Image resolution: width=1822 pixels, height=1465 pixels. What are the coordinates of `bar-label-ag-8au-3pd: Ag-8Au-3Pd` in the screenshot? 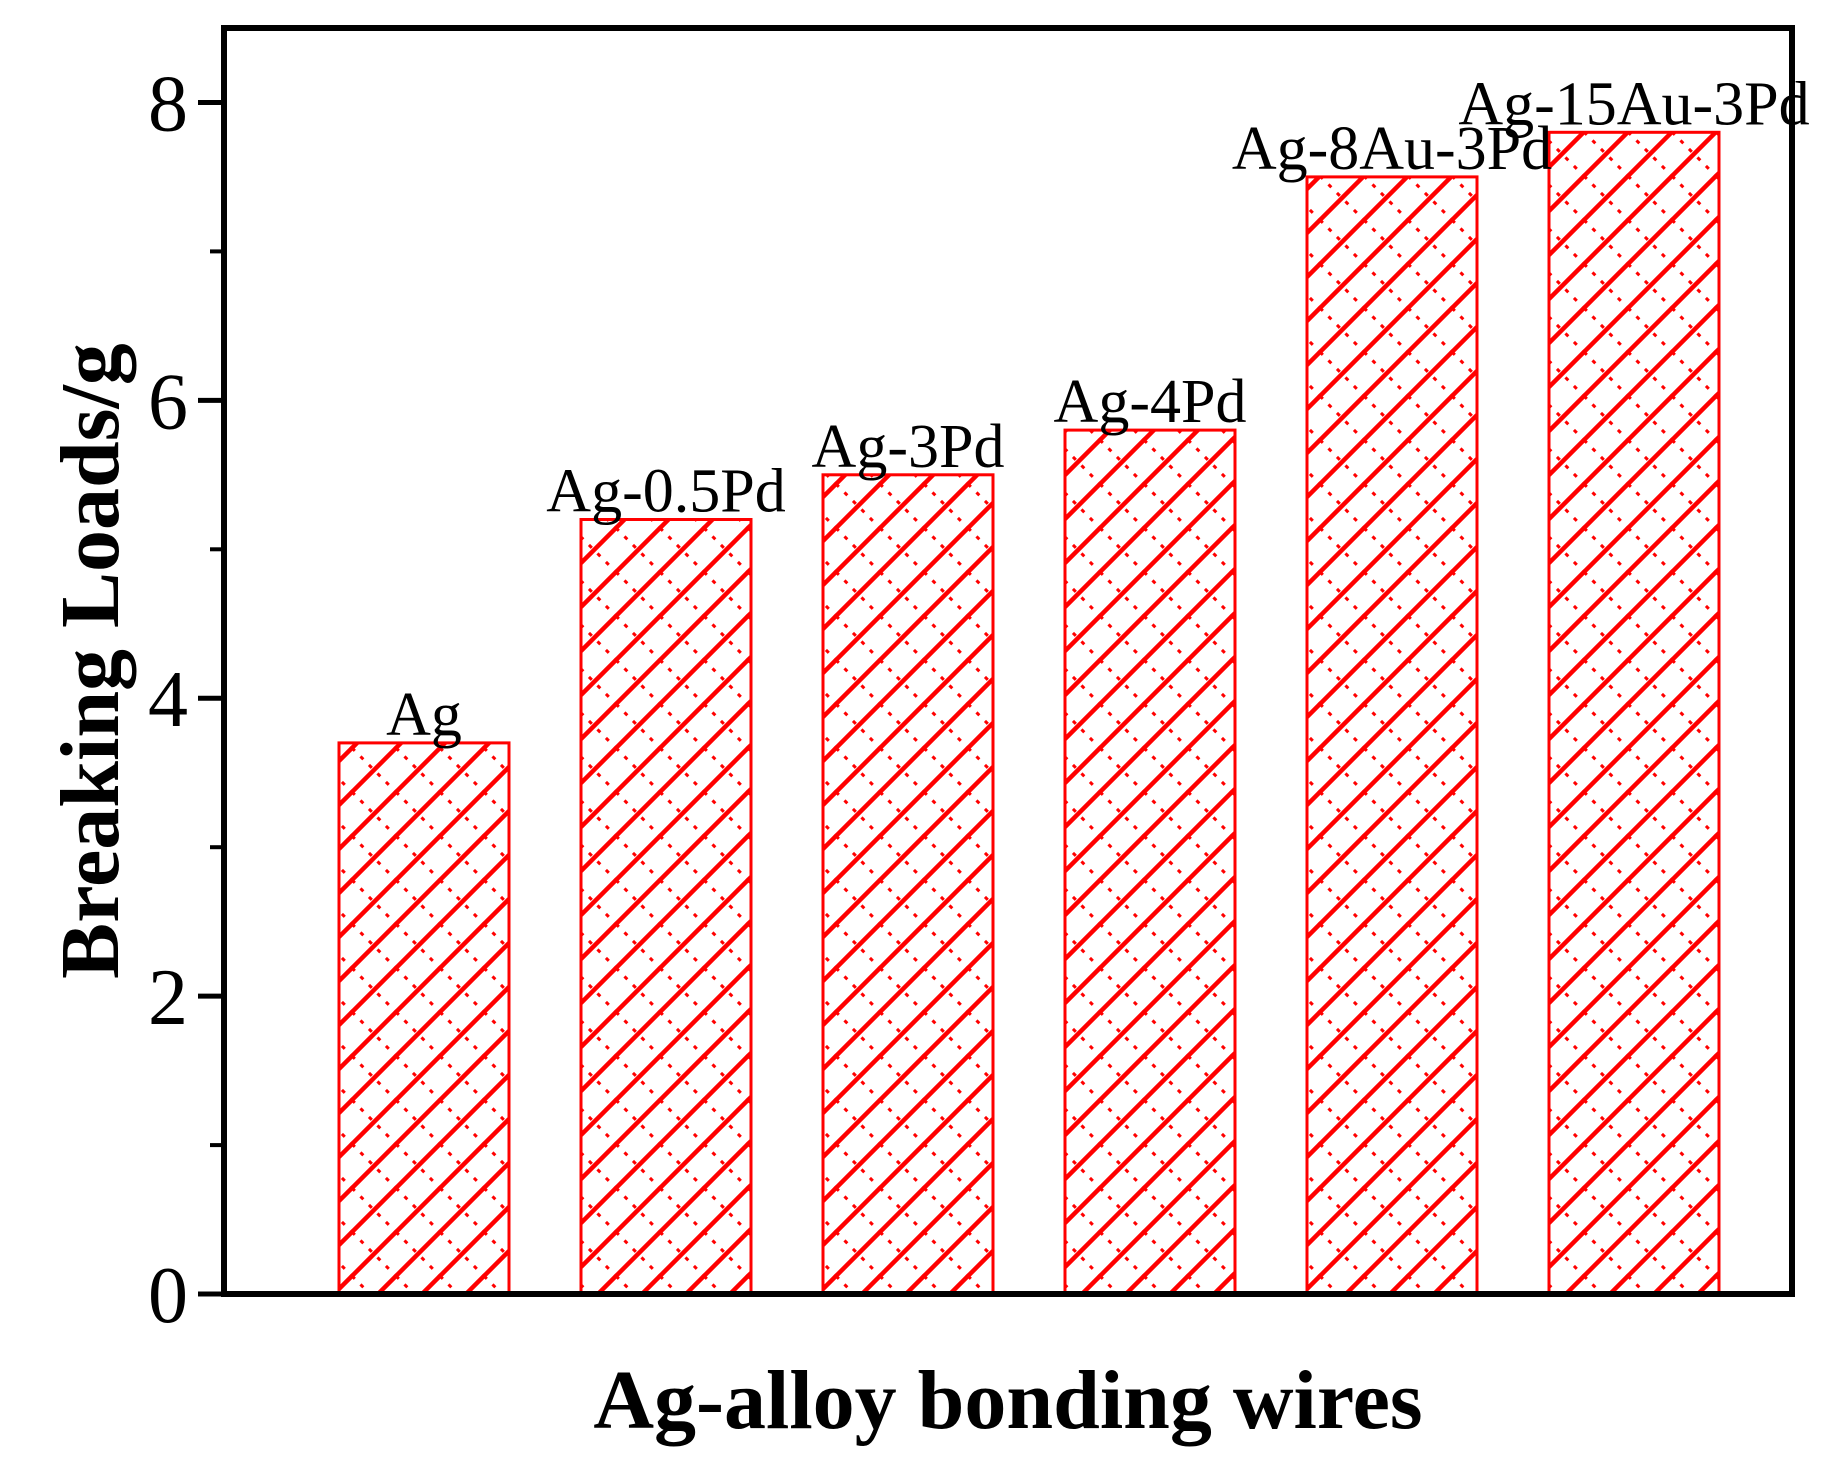 It's located at (1392, 149).